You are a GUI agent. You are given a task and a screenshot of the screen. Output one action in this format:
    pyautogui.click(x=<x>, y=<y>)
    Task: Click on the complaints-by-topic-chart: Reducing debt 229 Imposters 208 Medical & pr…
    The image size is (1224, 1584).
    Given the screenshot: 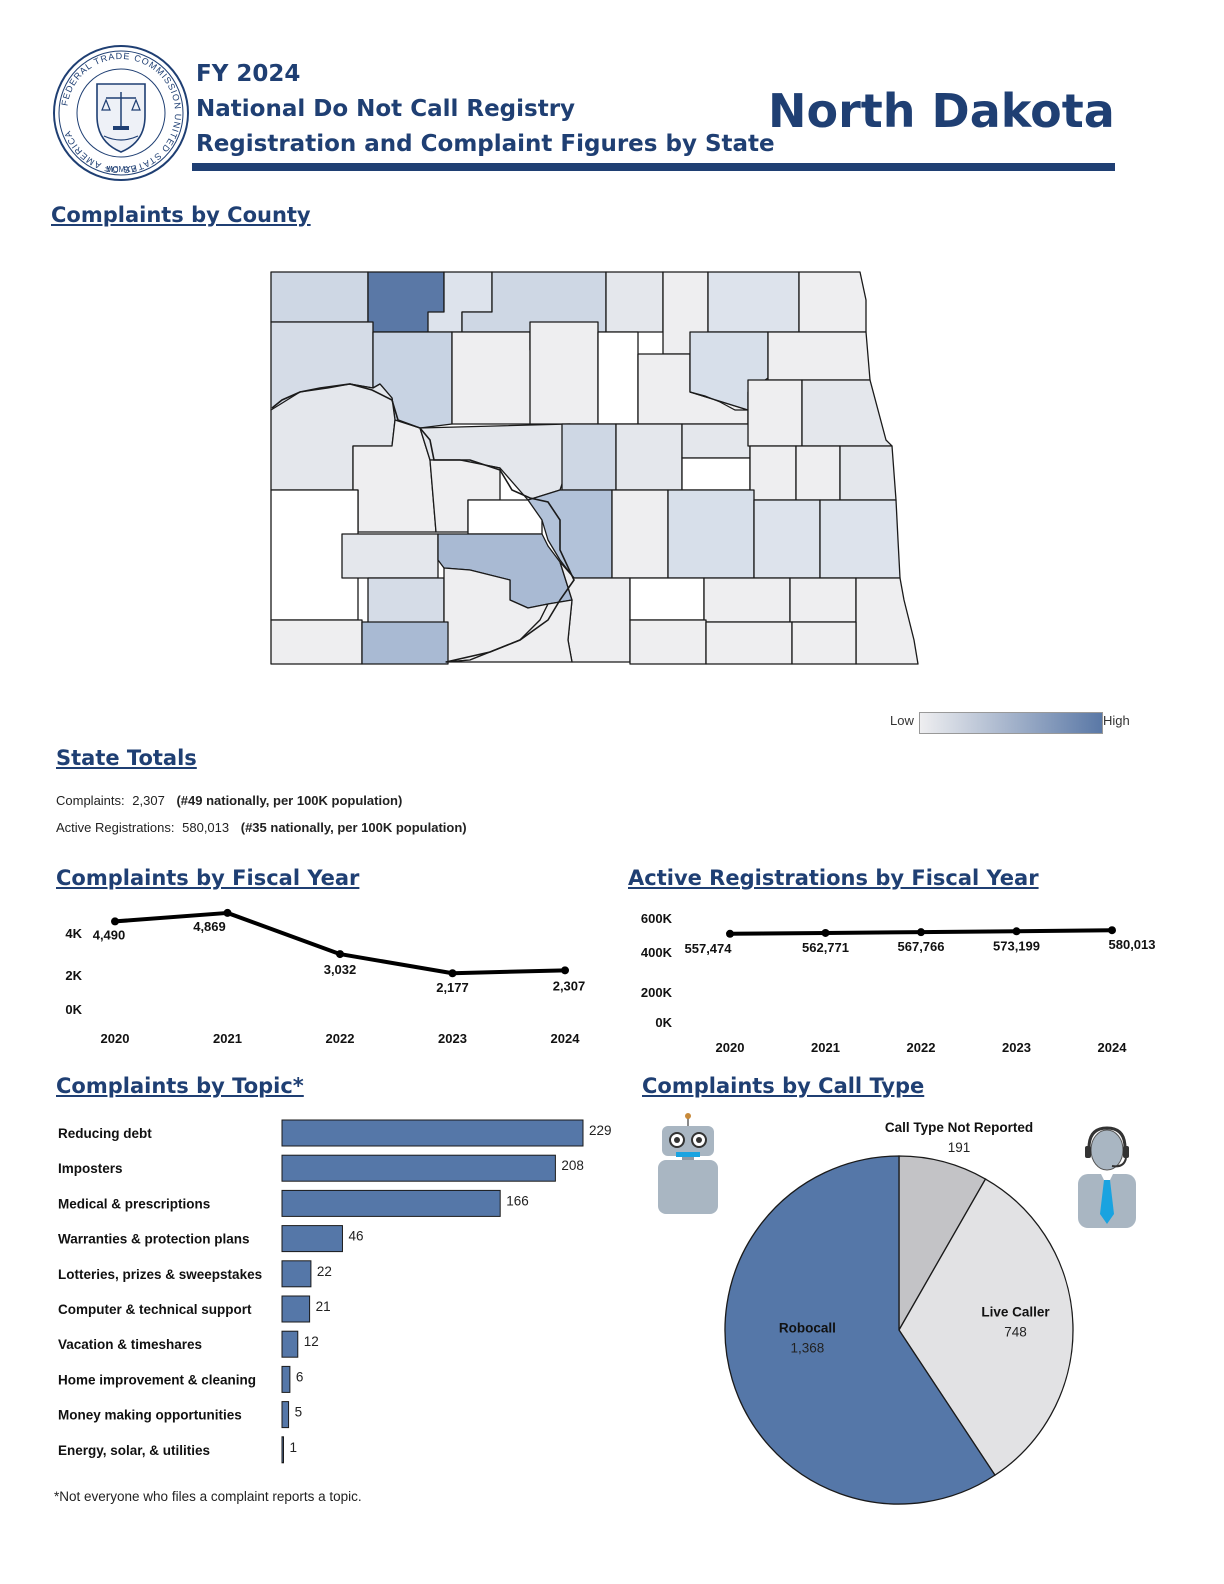 What is the action you would take?
    pyautogui.click(x=335, y=1291)
    